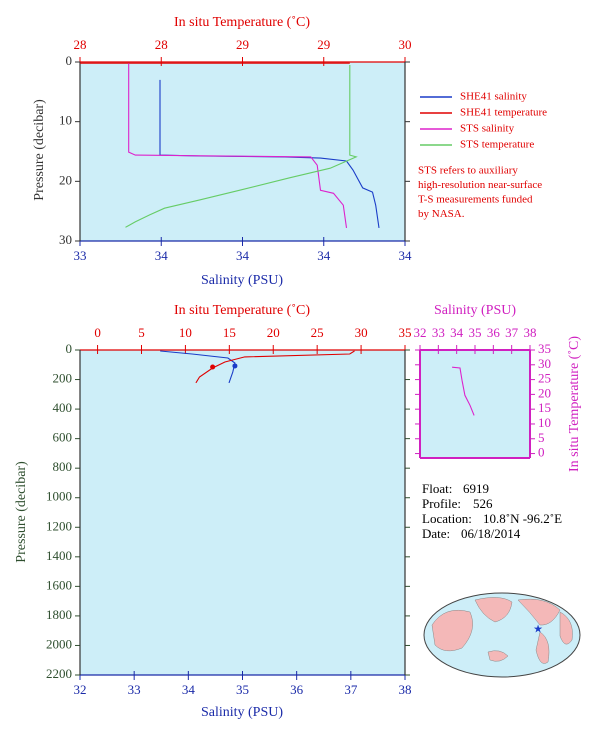  I want to click on y-tick-label: 25, so click(544, 378).